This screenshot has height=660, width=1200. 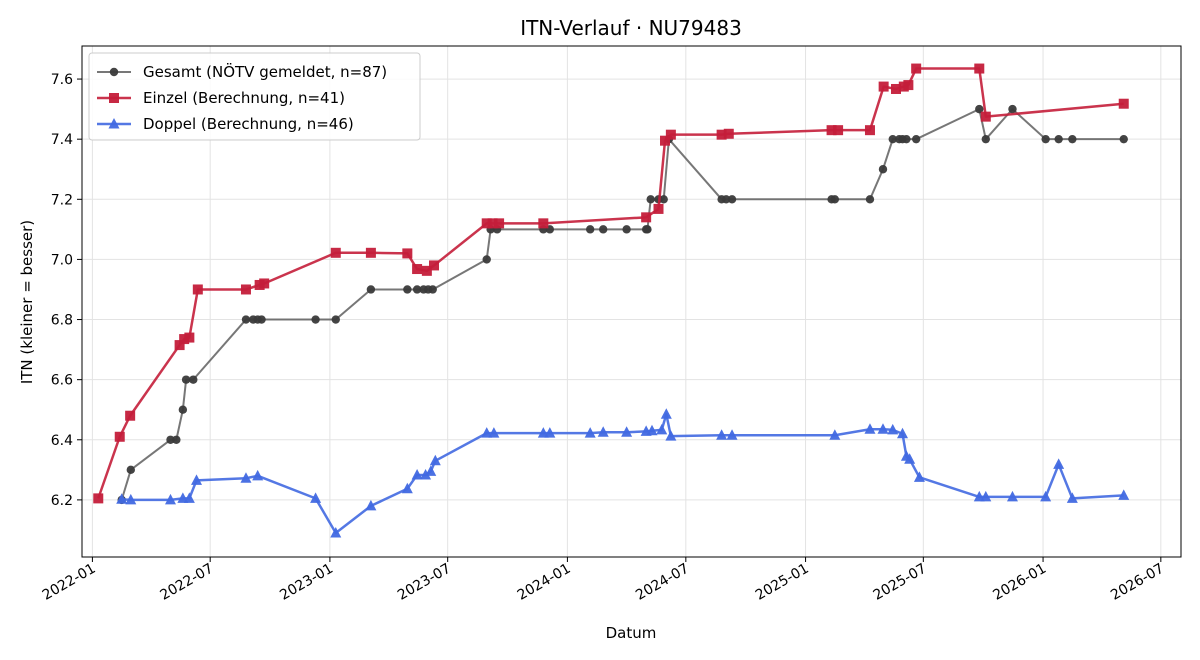 What do you see at coordinates (244, 98) in the screenshot?
I see `legend-label: Einzel (Berechnung, n=41)` at bounding box center [244, 98].